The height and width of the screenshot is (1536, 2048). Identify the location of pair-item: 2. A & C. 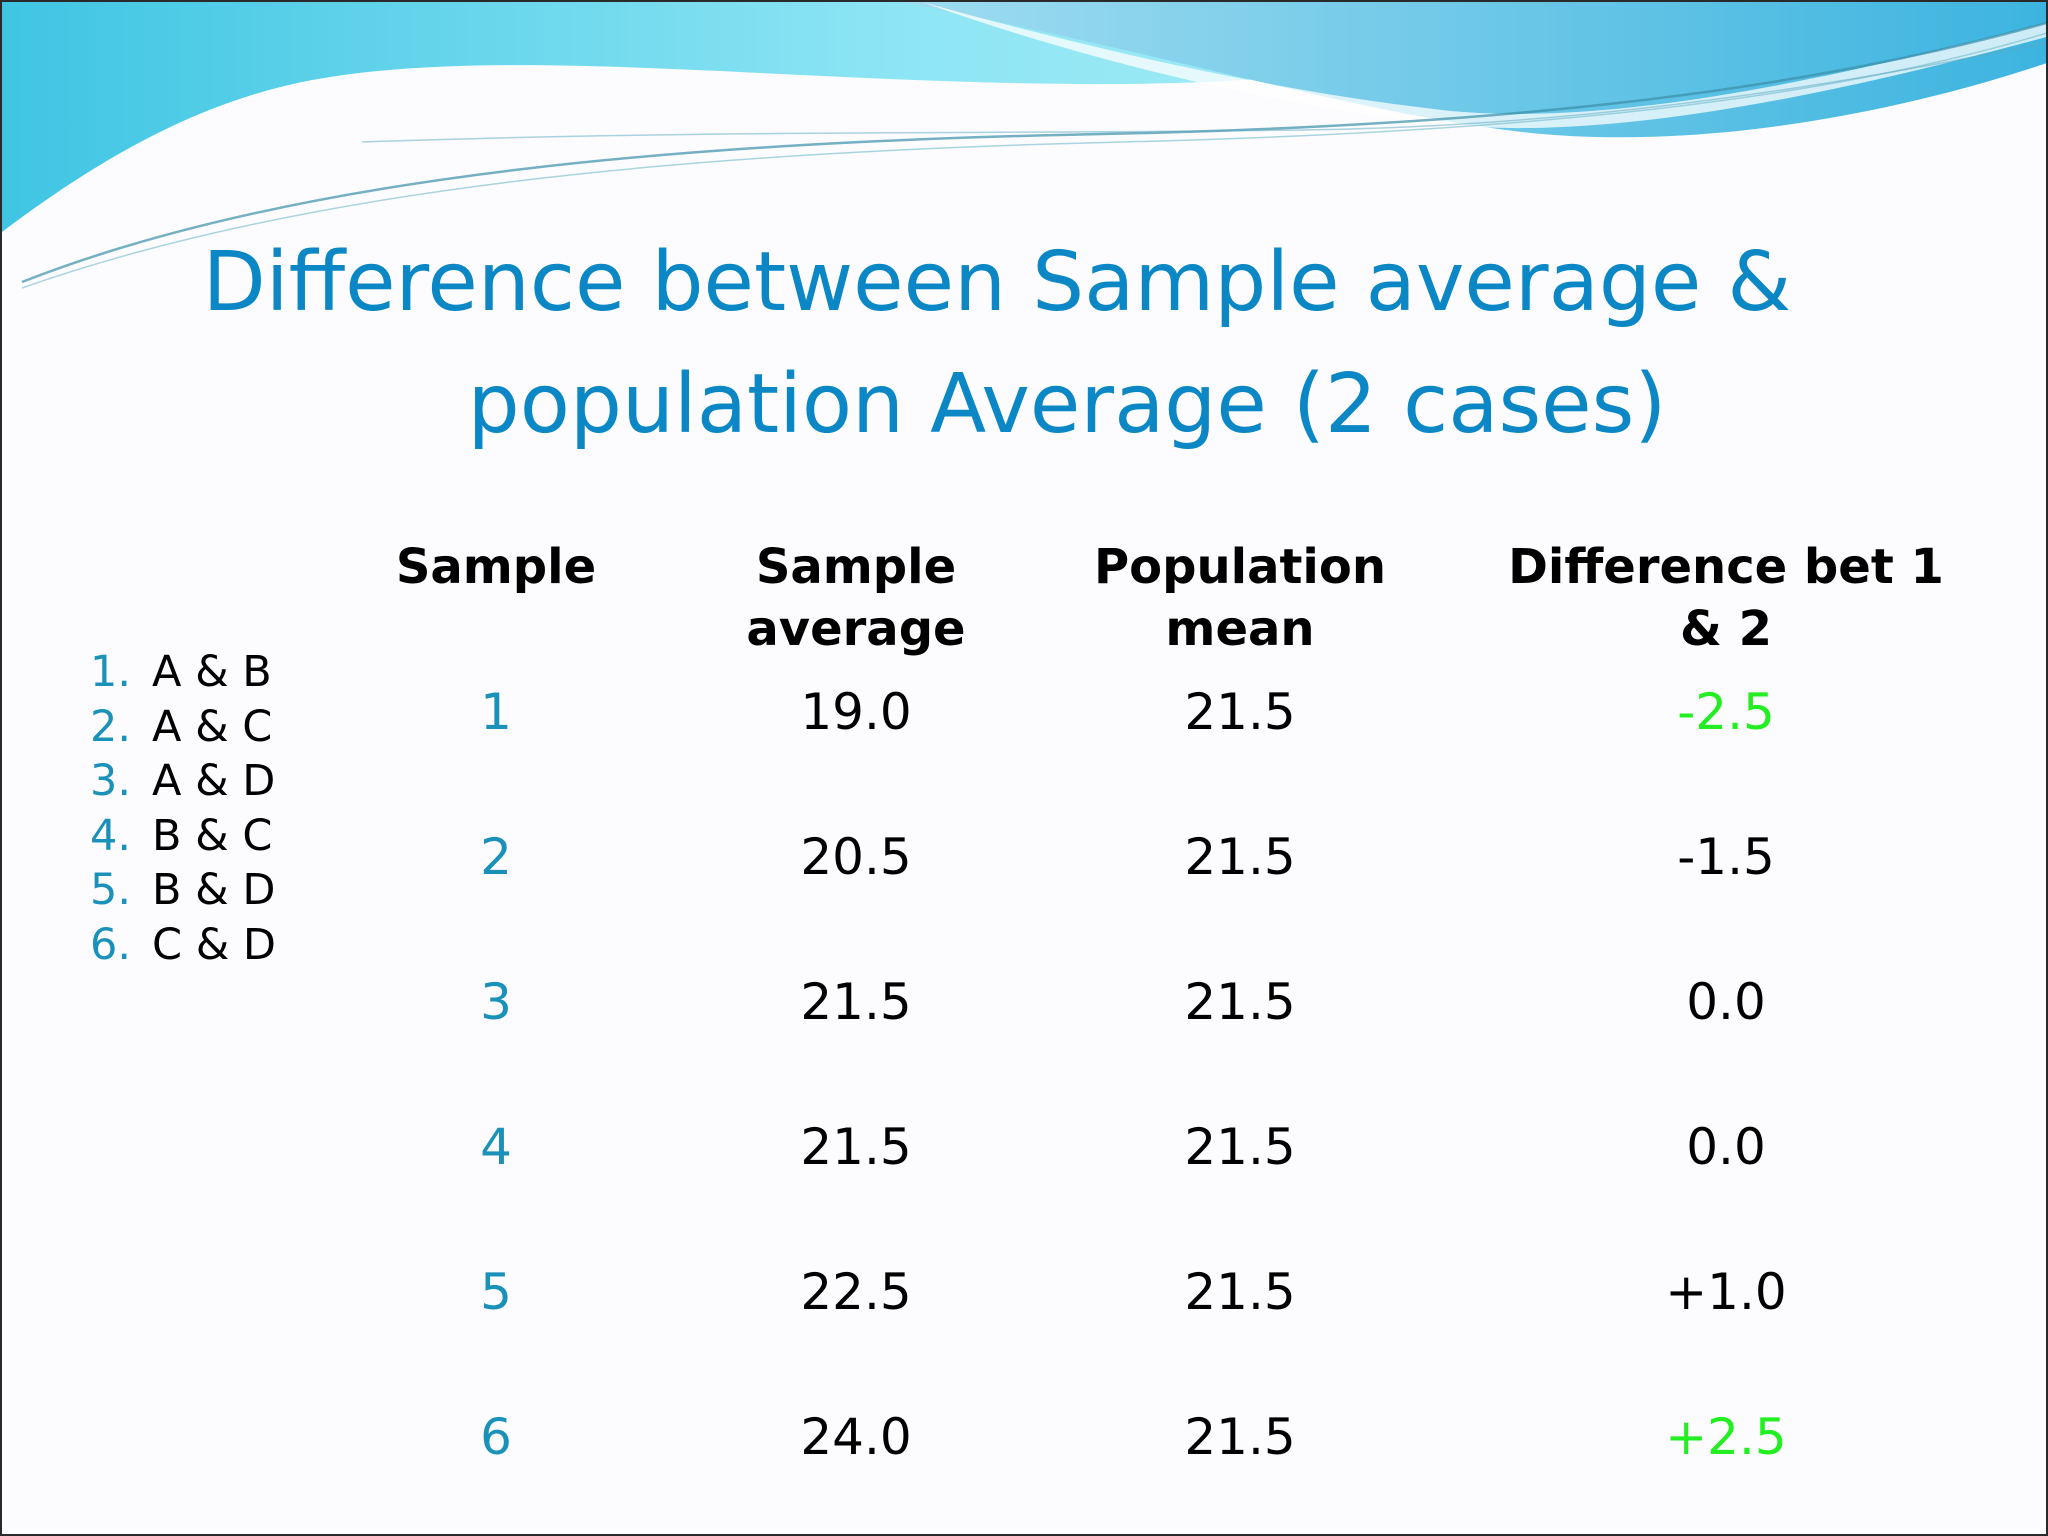
(183, 727).